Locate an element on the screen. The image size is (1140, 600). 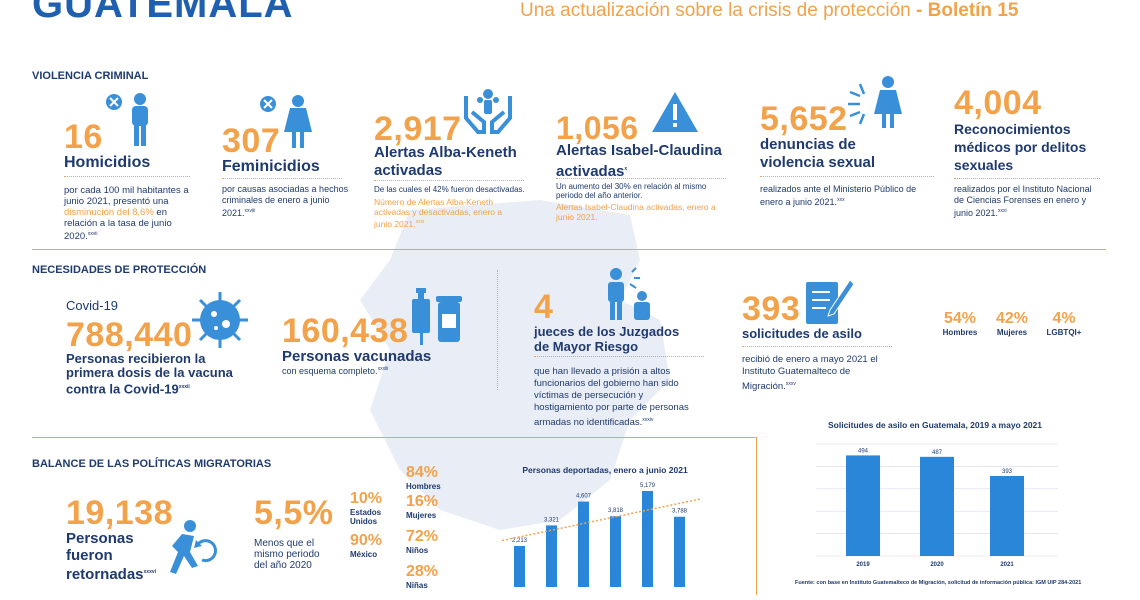
page-title: GUATEMALA is located at coordinates (163, 13).